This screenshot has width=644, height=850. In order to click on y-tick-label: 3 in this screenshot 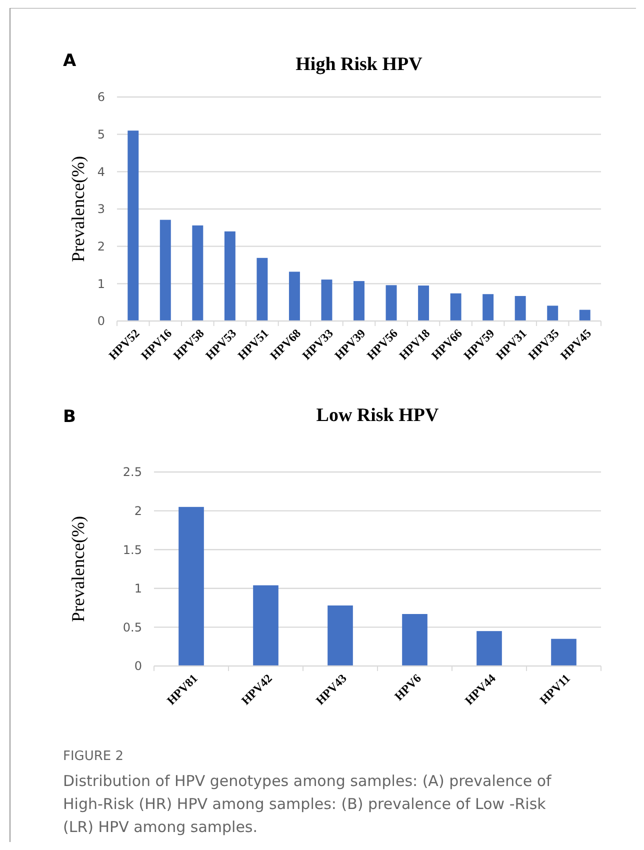, I will do `click(101, 209)`.